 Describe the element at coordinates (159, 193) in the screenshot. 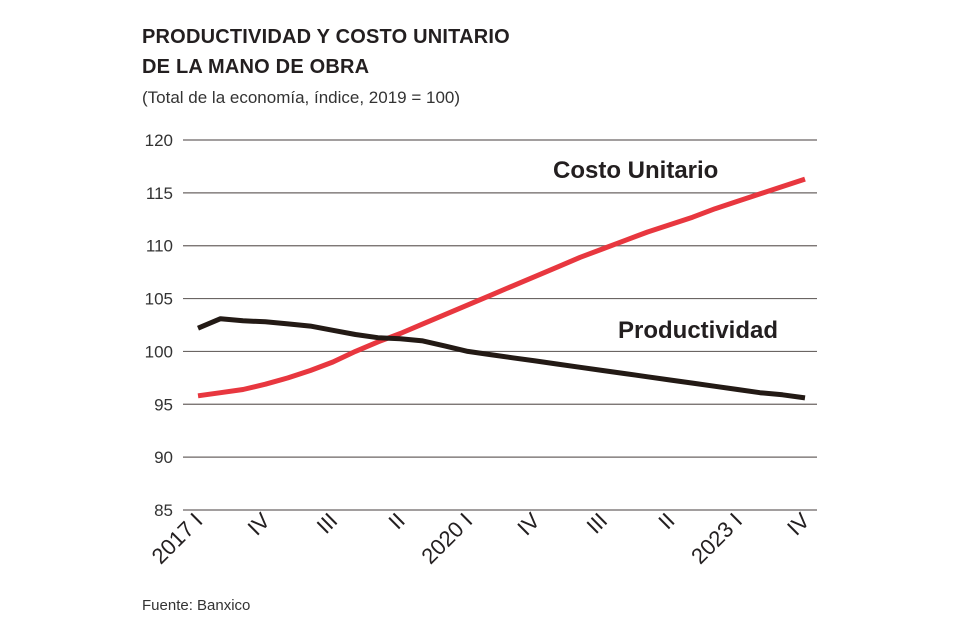

I see `y-tick-label: 115` at that location.